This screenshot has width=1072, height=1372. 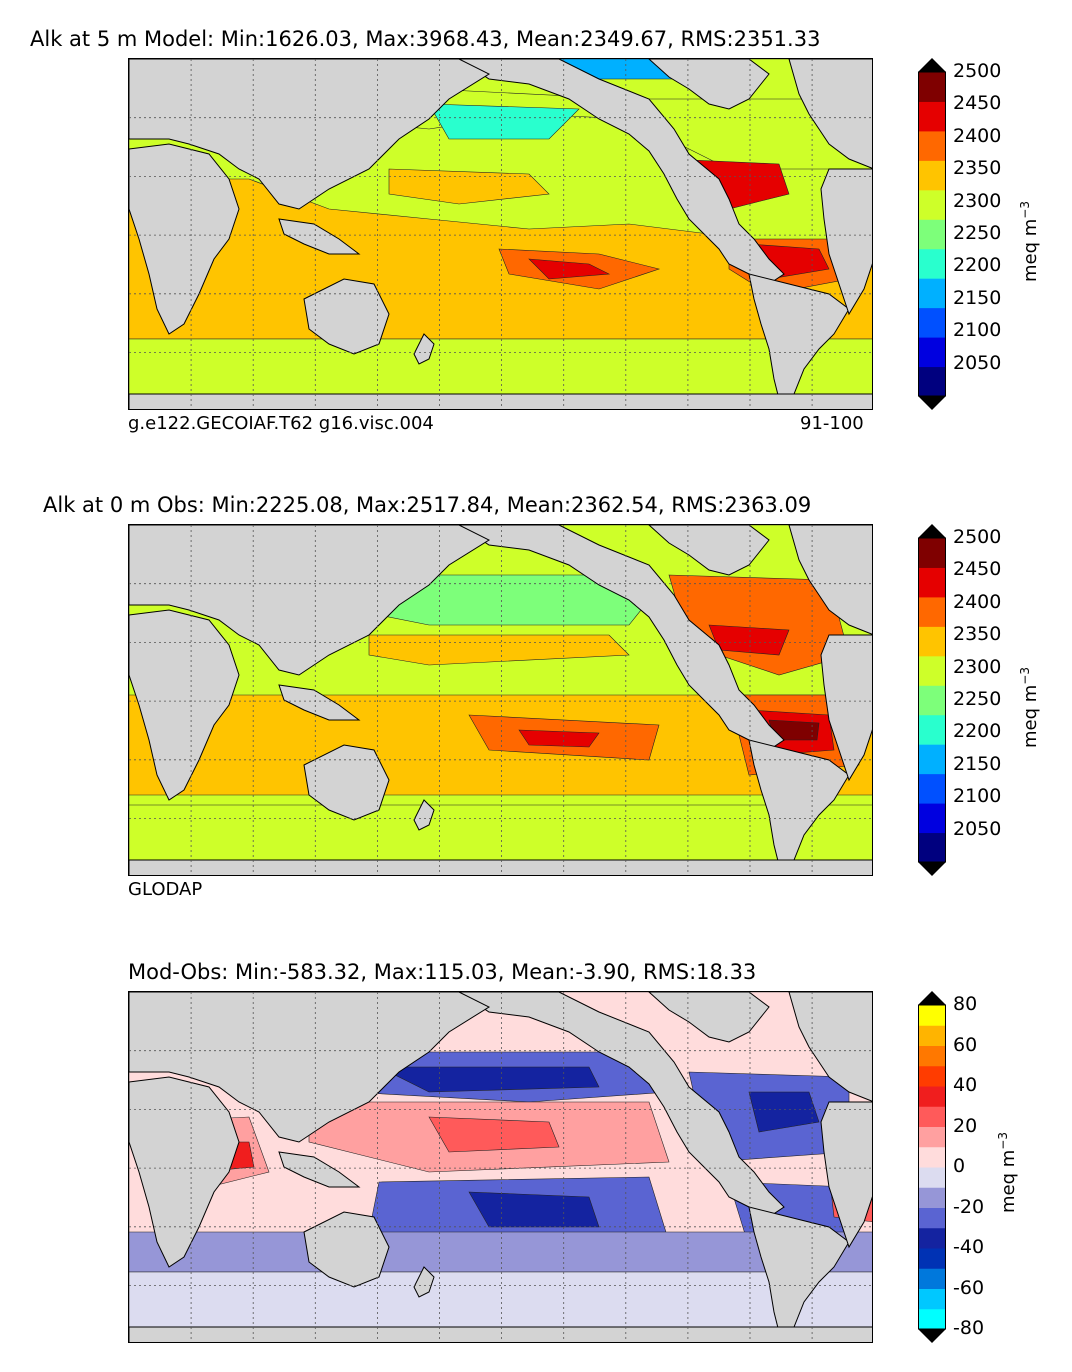 What do you see at coordinates (965, 1085) in the screenshot?
I see `colorbar-tick-label: 40` at bounding box center [965, 1085].